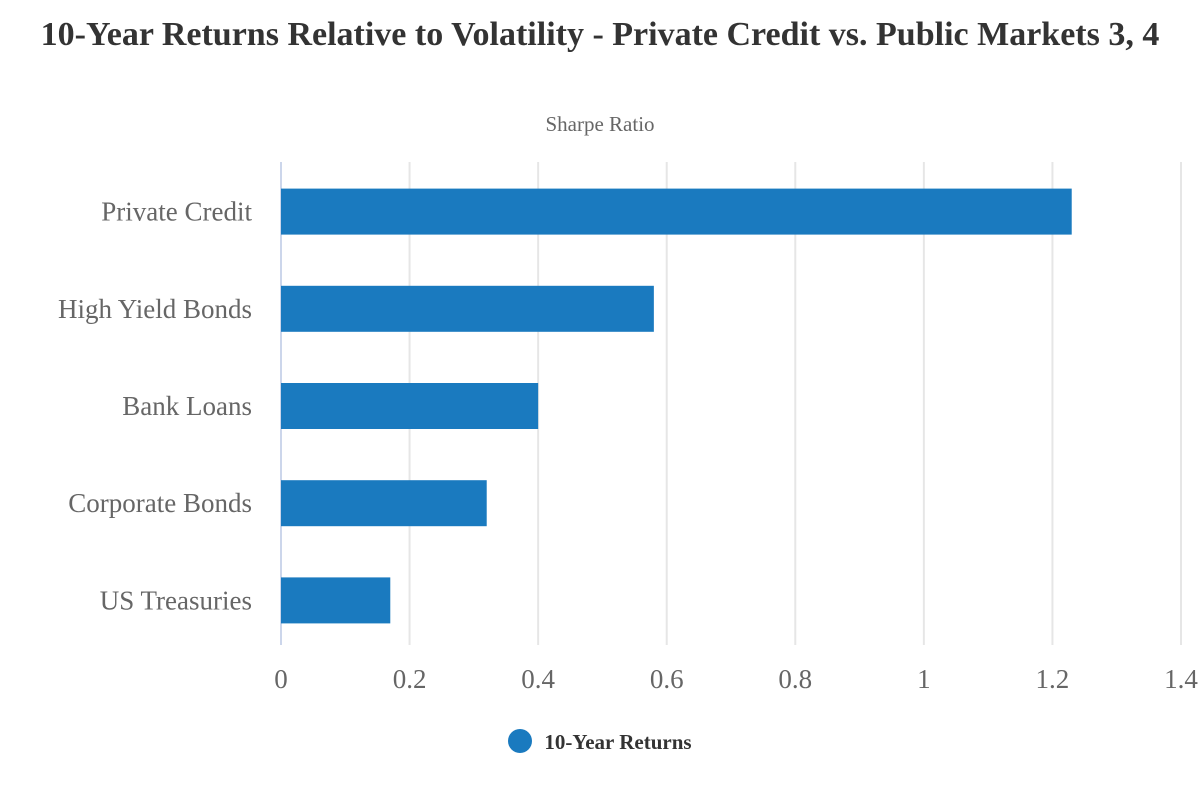 Image resolution: width=1200 pixels, height=800 pixels. Describe the element at coordinates (1053, 679) in the screenshot. I see `x-tick-label: 1.2` at that location.